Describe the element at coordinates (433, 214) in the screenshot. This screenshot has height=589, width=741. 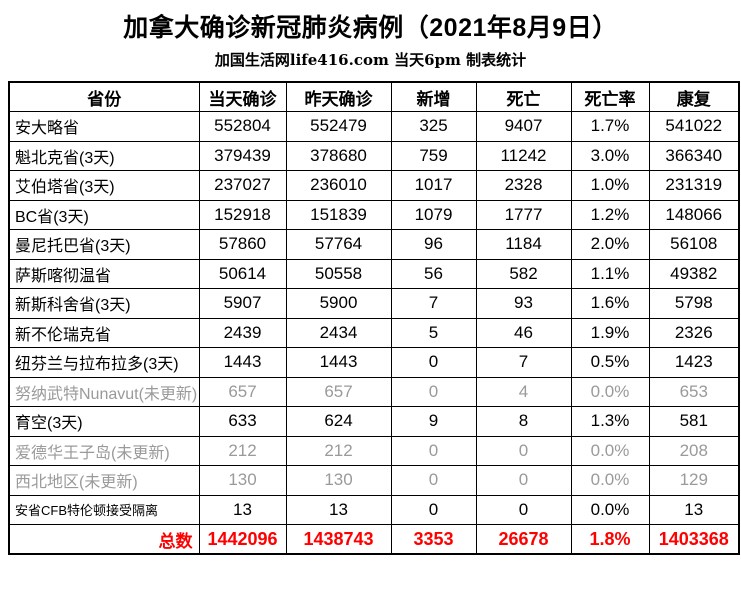
I see `new-cases-cell: 1079` at that location.